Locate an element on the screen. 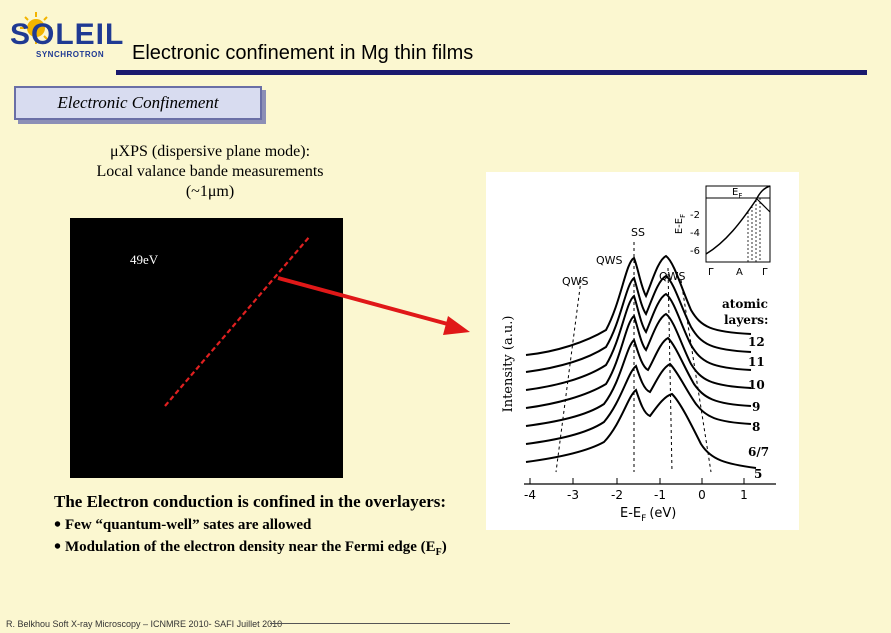 This screenshot has width=891, height=633. bullet-item-1: • Few “quantum-well” sates are allowed is located at coordinates (182, 525).